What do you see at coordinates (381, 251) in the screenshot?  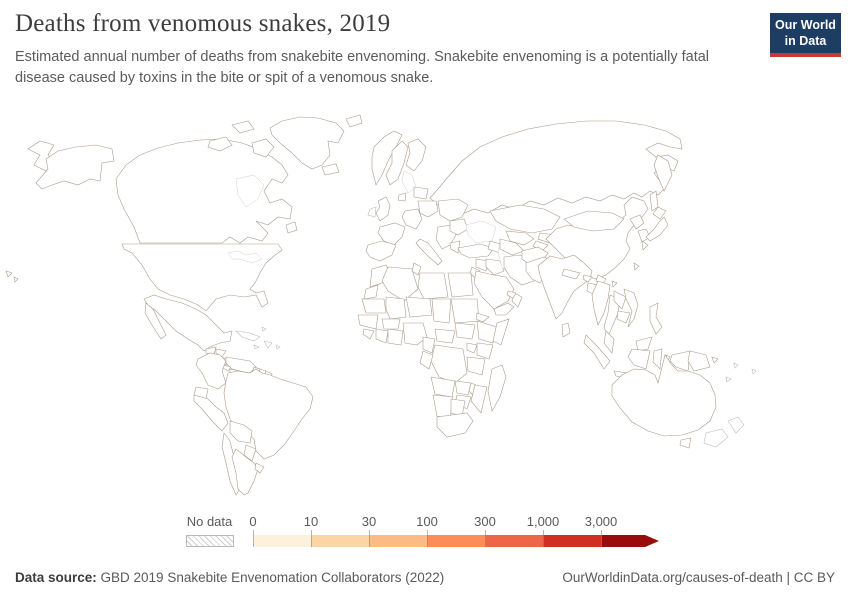 I see `country-spain` at bounding box center [381, 251].